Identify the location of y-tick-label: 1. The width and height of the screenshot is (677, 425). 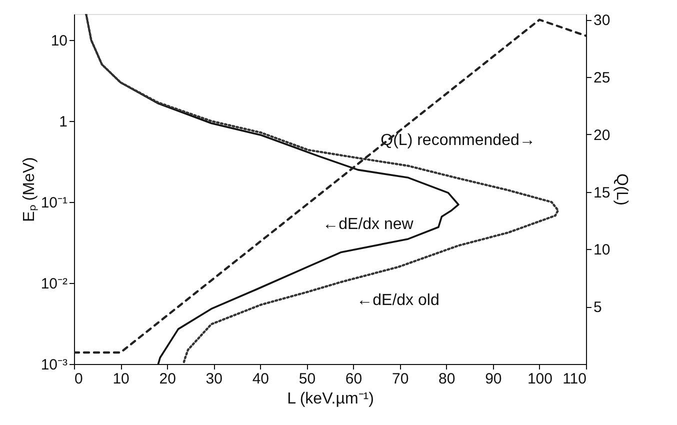
(63, 122).